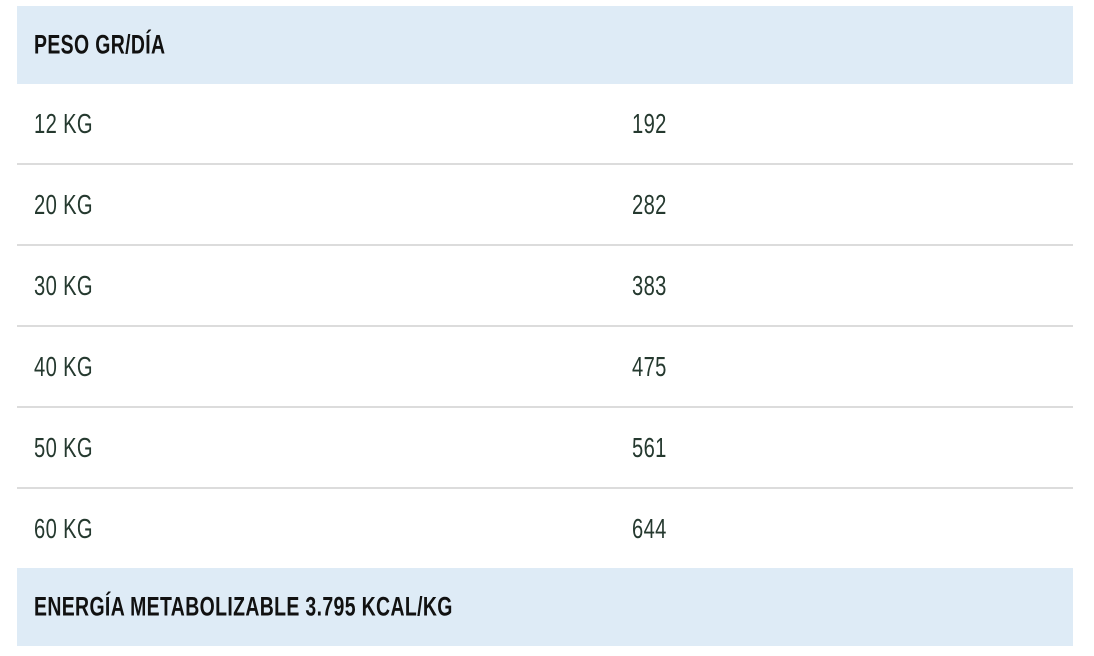 The width and height of the screenshot is (1094, 656). I want to click on weight-cell: 12 KG, so click(63, 123).